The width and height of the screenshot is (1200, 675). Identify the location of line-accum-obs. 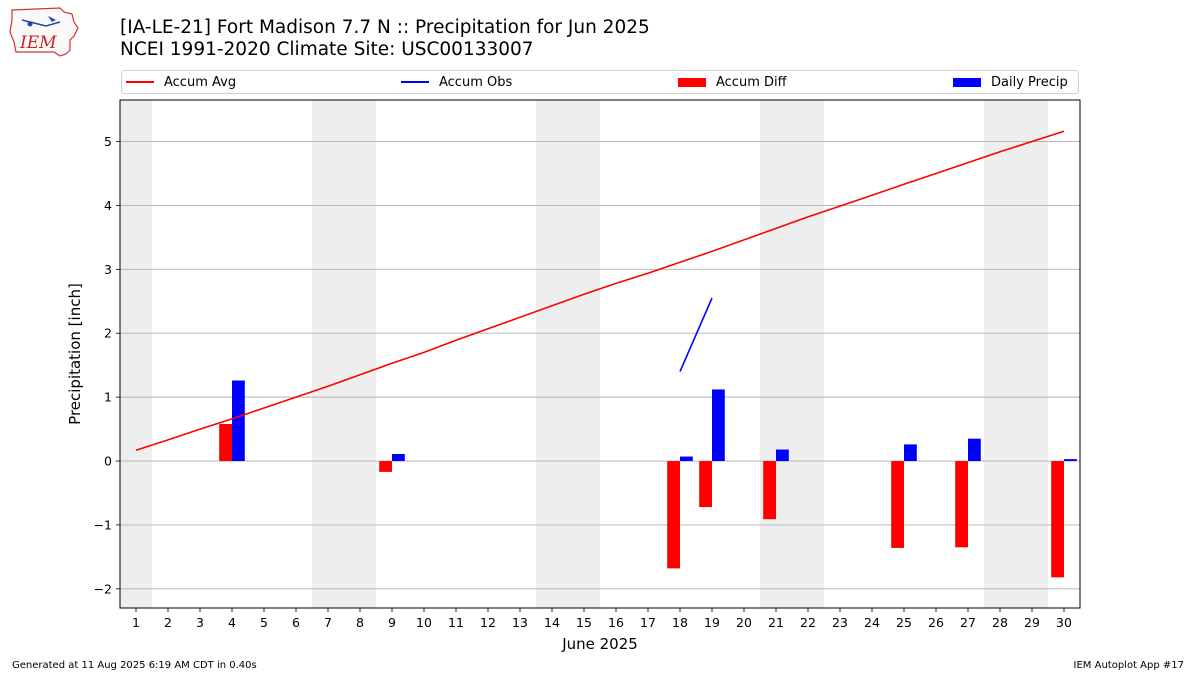
(696, 334).